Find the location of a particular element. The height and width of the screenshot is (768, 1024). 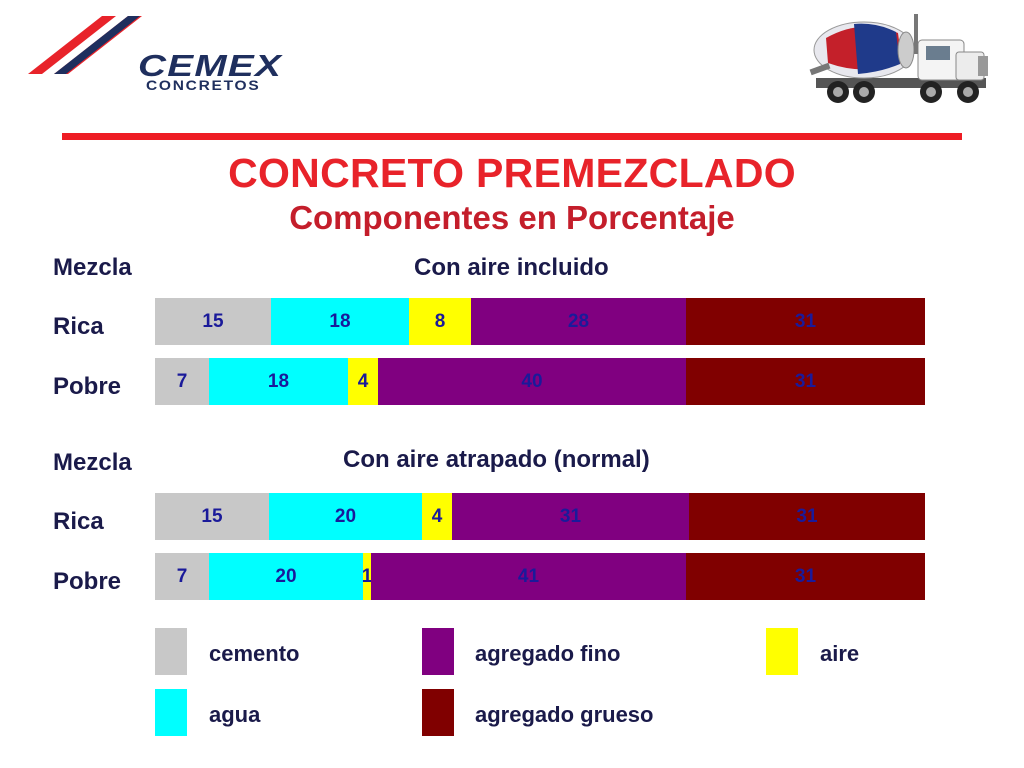

chart1-pobre-segment-aire: 4 is located at coordinates (363, 381).